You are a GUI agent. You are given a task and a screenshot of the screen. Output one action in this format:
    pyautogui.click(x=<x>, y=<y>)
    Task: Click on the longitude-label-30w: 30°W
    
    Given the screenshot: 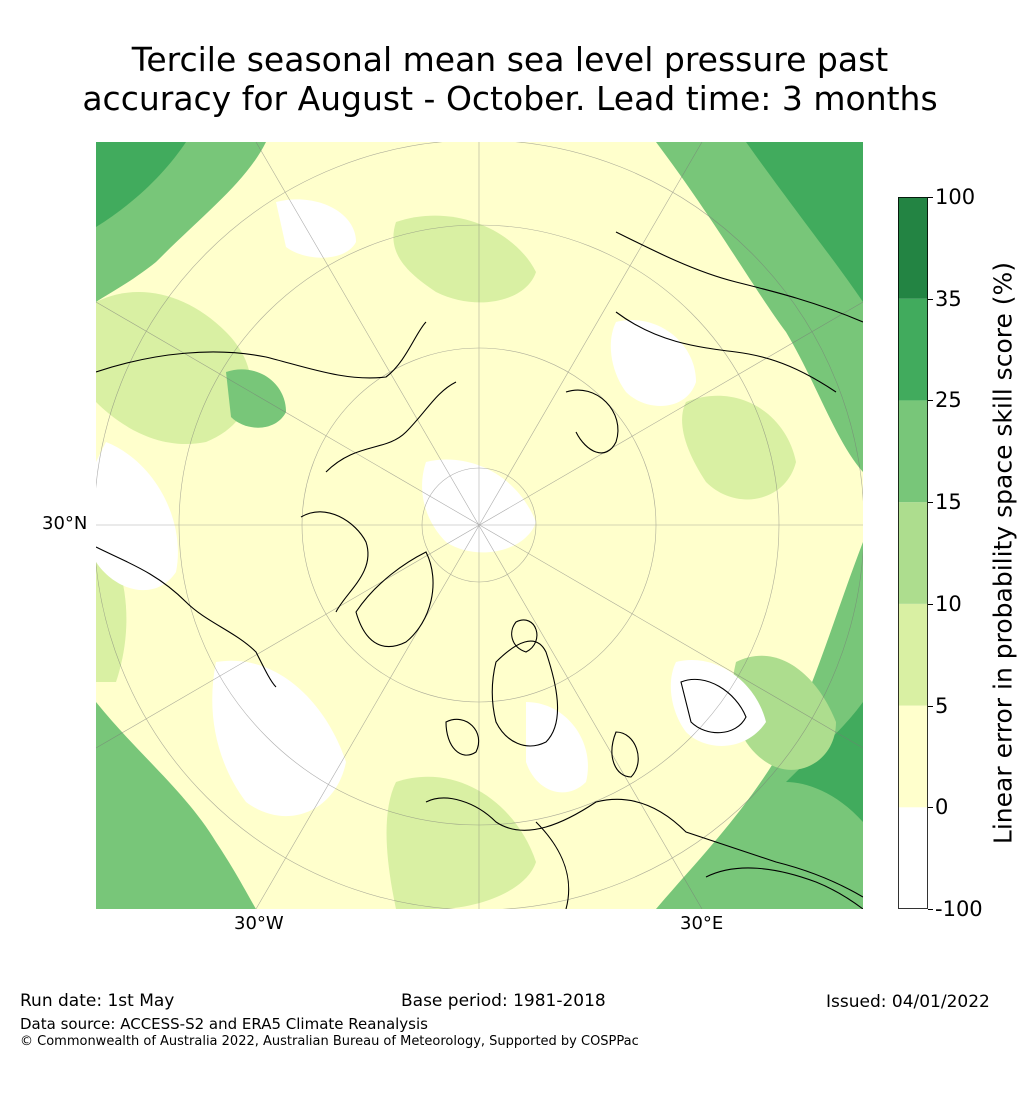 What is the action you would take?
    pyautogui.click(x=259, y=923)
    